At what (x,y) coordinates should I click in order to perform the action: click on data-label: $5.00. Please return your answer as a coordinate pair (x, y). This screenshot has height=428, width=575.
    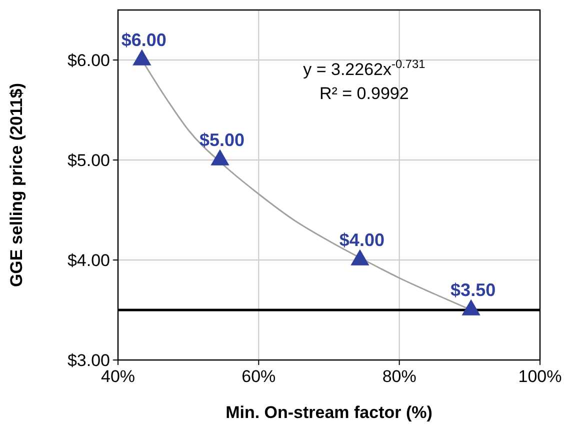
    Looking at the image, I should click on (222, 140).